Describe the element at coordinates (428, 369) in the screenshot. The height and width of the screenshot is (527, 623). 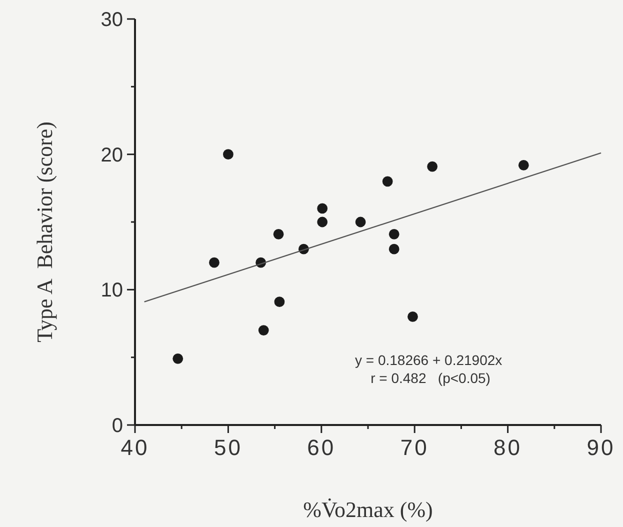
I see `annotation: y = 0.18266 + 0.21902x r = 0.482 (p<0.05)` at that location.